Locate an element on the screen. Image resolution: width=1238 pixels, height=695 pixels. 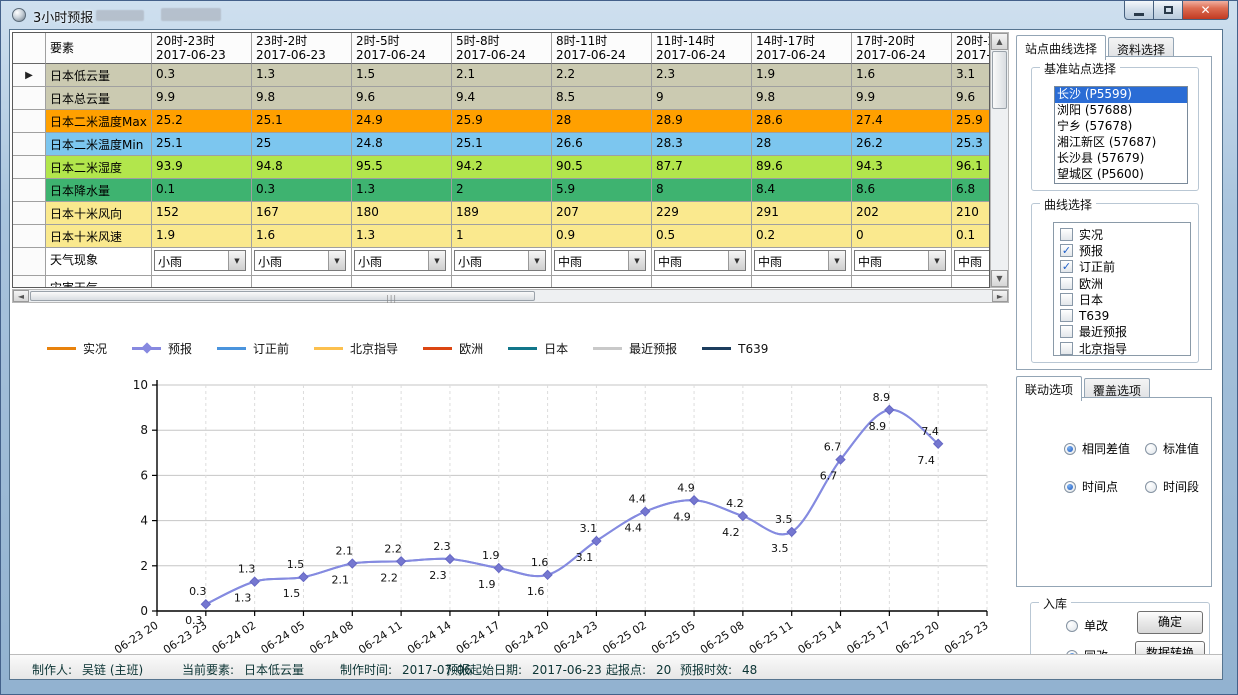
value-cell: 26.6 is located at coordinates (602, 144).